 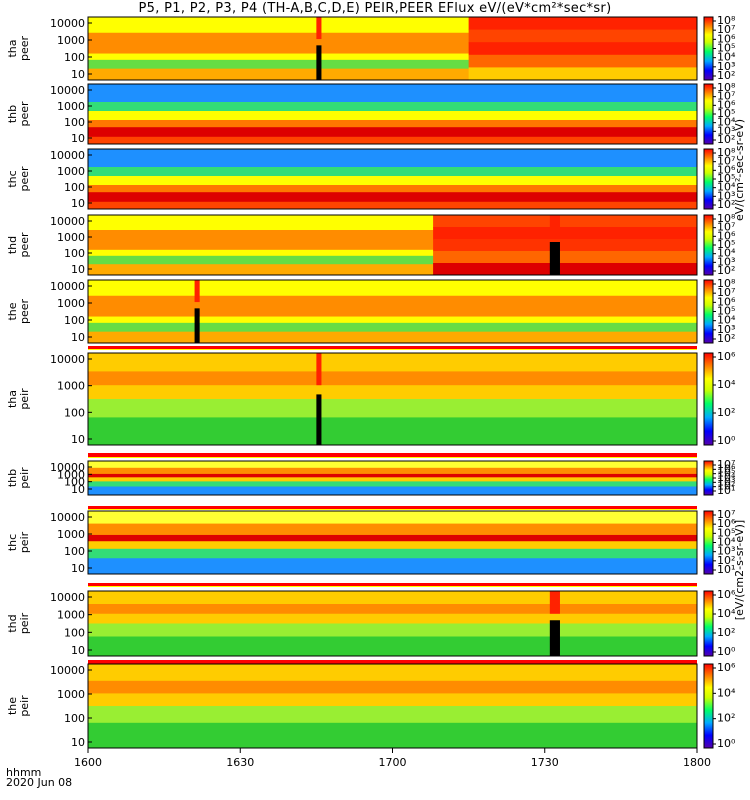 What do you see at coordinates (371, 398) in the screenshot?
I see `panel-tha_peir: 10000 1000 100 10 thapeir 10⁶ 10⁴ 10² 10⁰` at bounding box center [371, 398].